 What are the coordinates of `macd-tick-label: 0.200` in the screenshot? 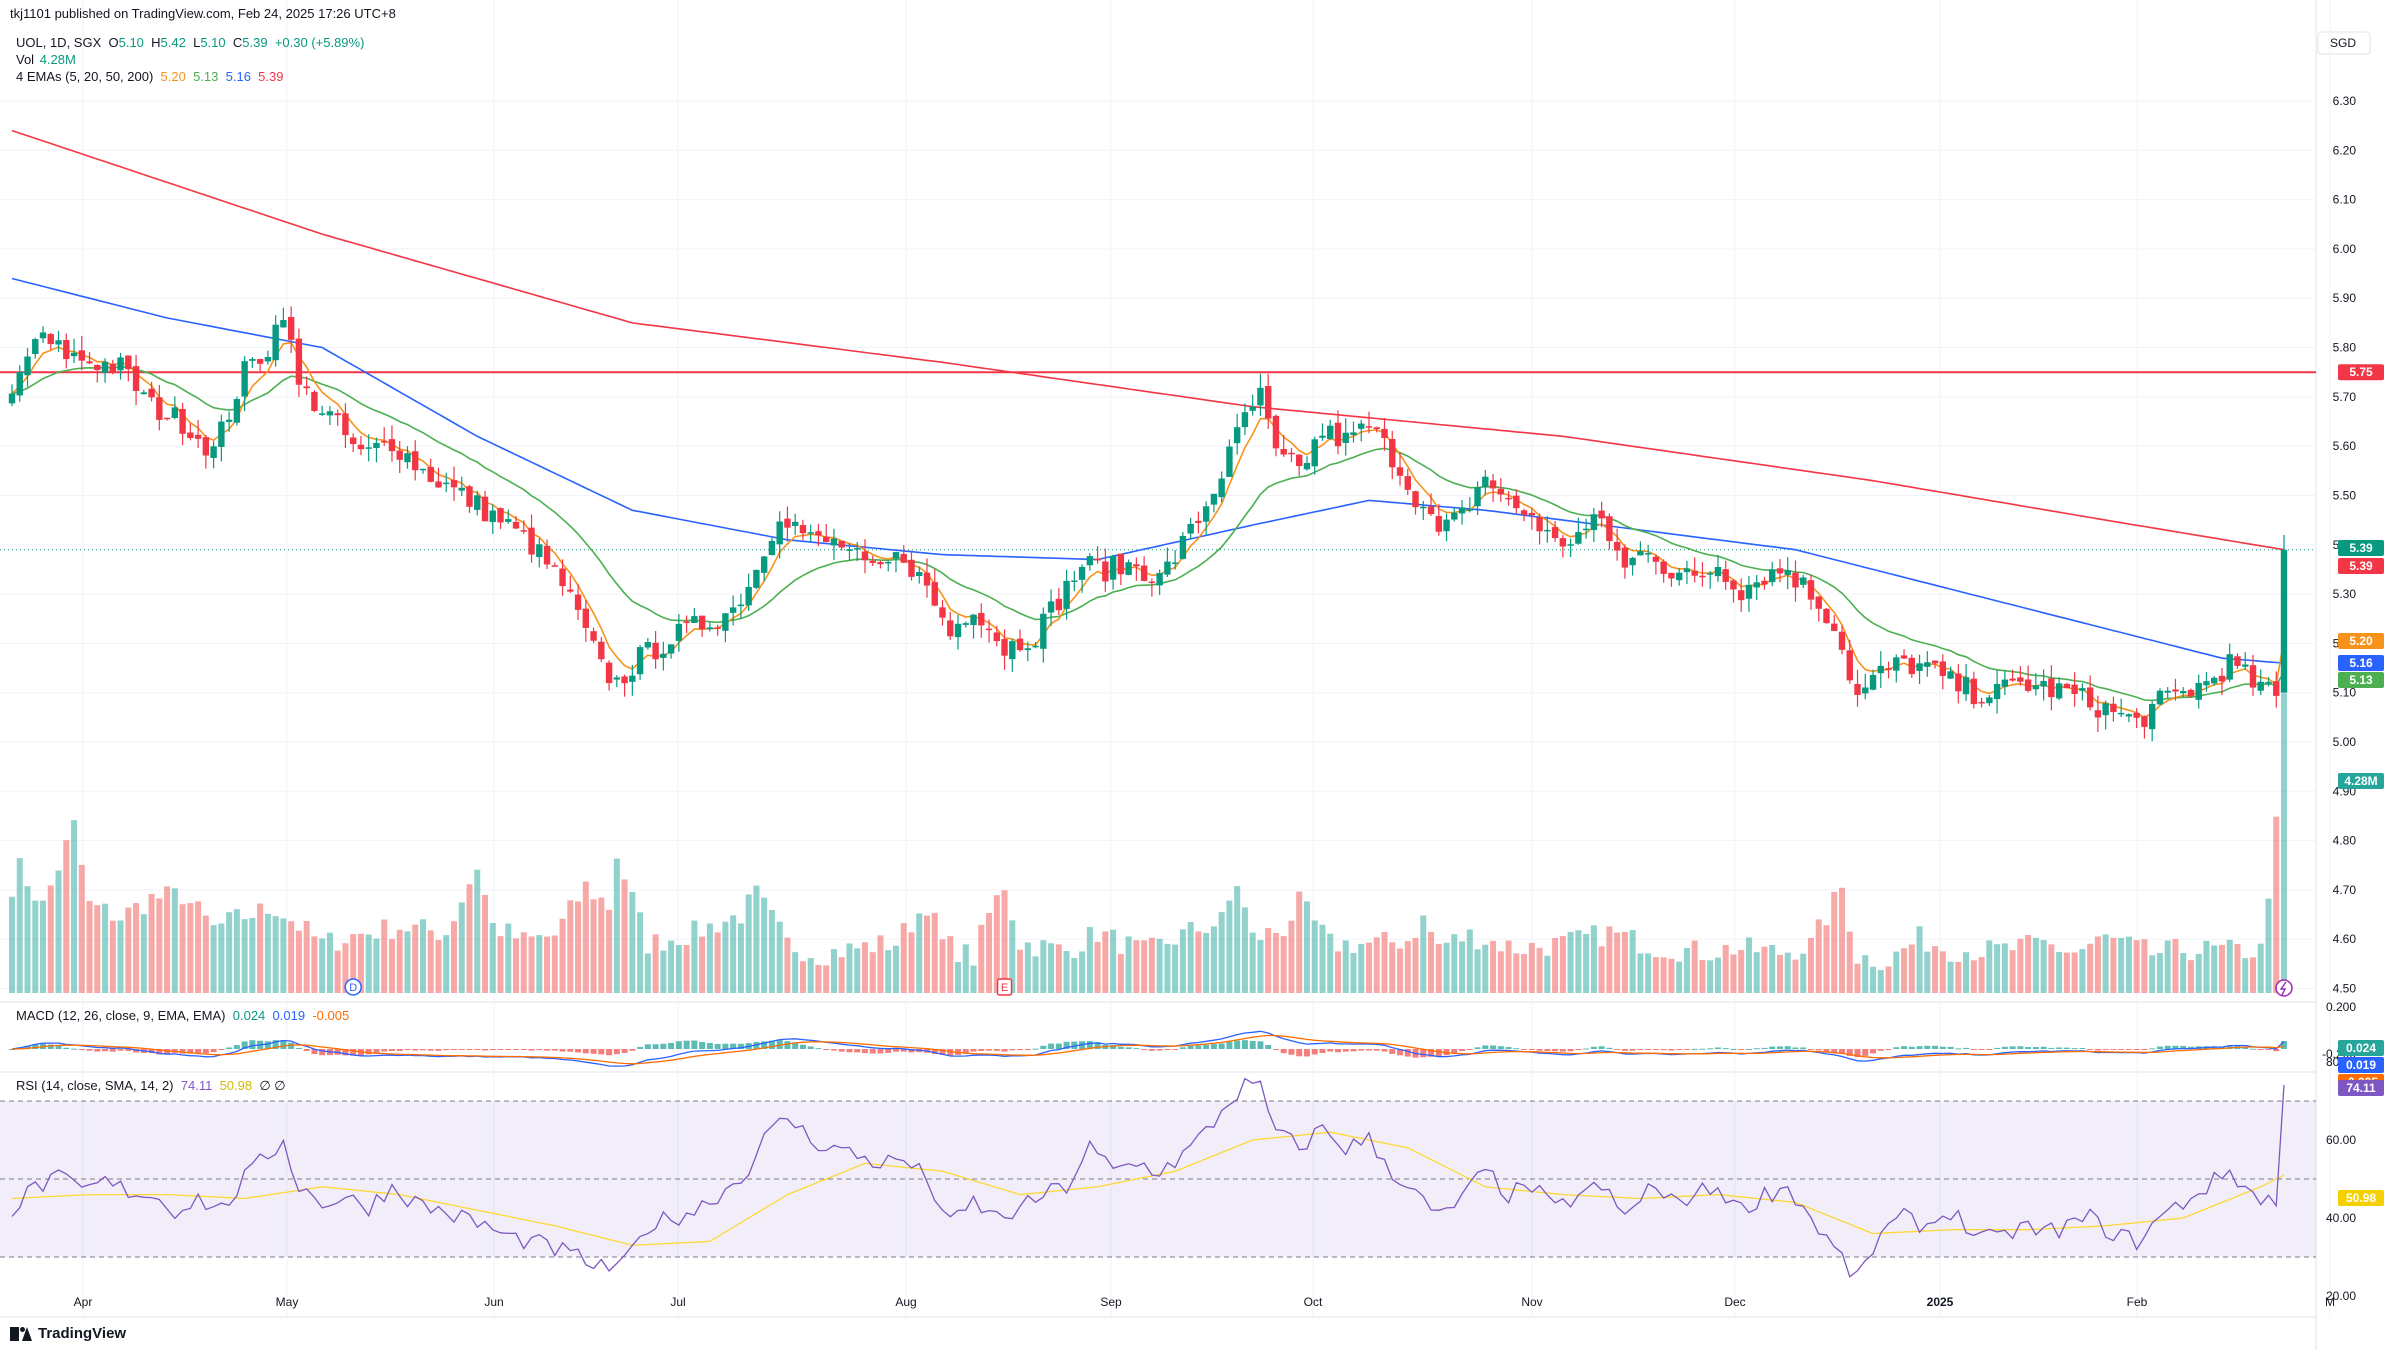 It's located at (2341, 1007).